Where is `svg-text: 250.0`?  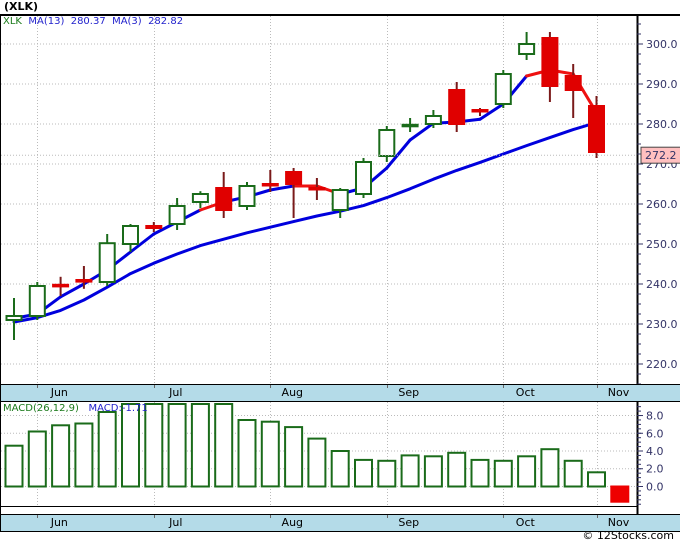 svg-text: 250.0 is located at coordinates (662, 244).